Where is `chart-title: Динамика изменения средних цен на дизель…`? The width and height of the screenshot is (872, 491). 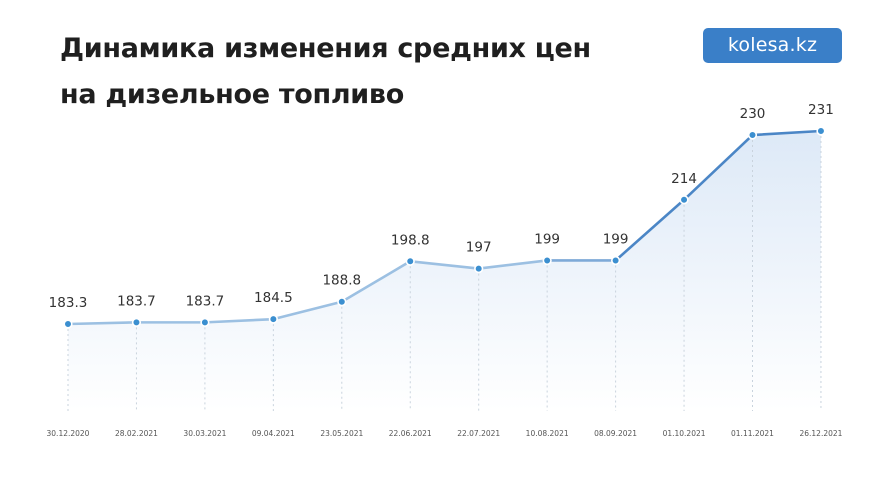 chart-title: Динамика изменения средних цен на дизель… is located at coordinates (325, 72).